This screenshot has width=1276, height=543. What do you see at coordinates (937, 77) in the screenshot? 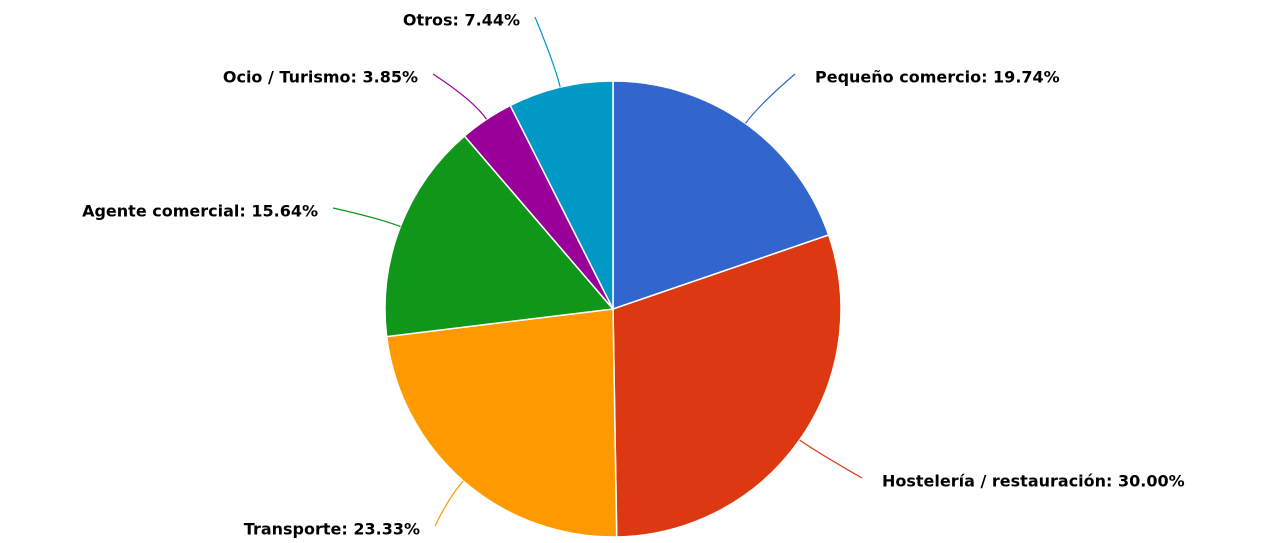
I see `data-label: Pequeño comercio: 19.74%` at bounding box center [937, 77].